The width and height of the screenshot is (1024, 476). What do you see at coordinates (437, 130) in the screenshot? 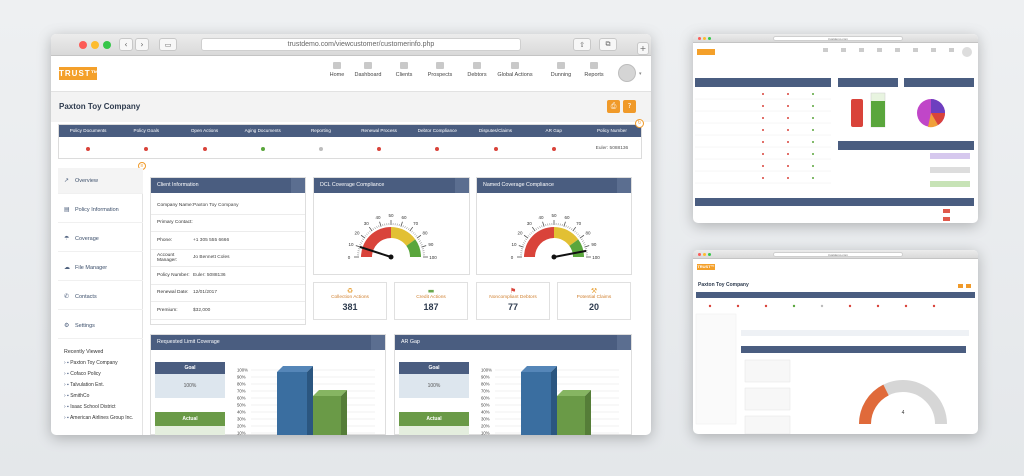
I see `status-header: Debtor Compliance` at bounding box center [437, 130].